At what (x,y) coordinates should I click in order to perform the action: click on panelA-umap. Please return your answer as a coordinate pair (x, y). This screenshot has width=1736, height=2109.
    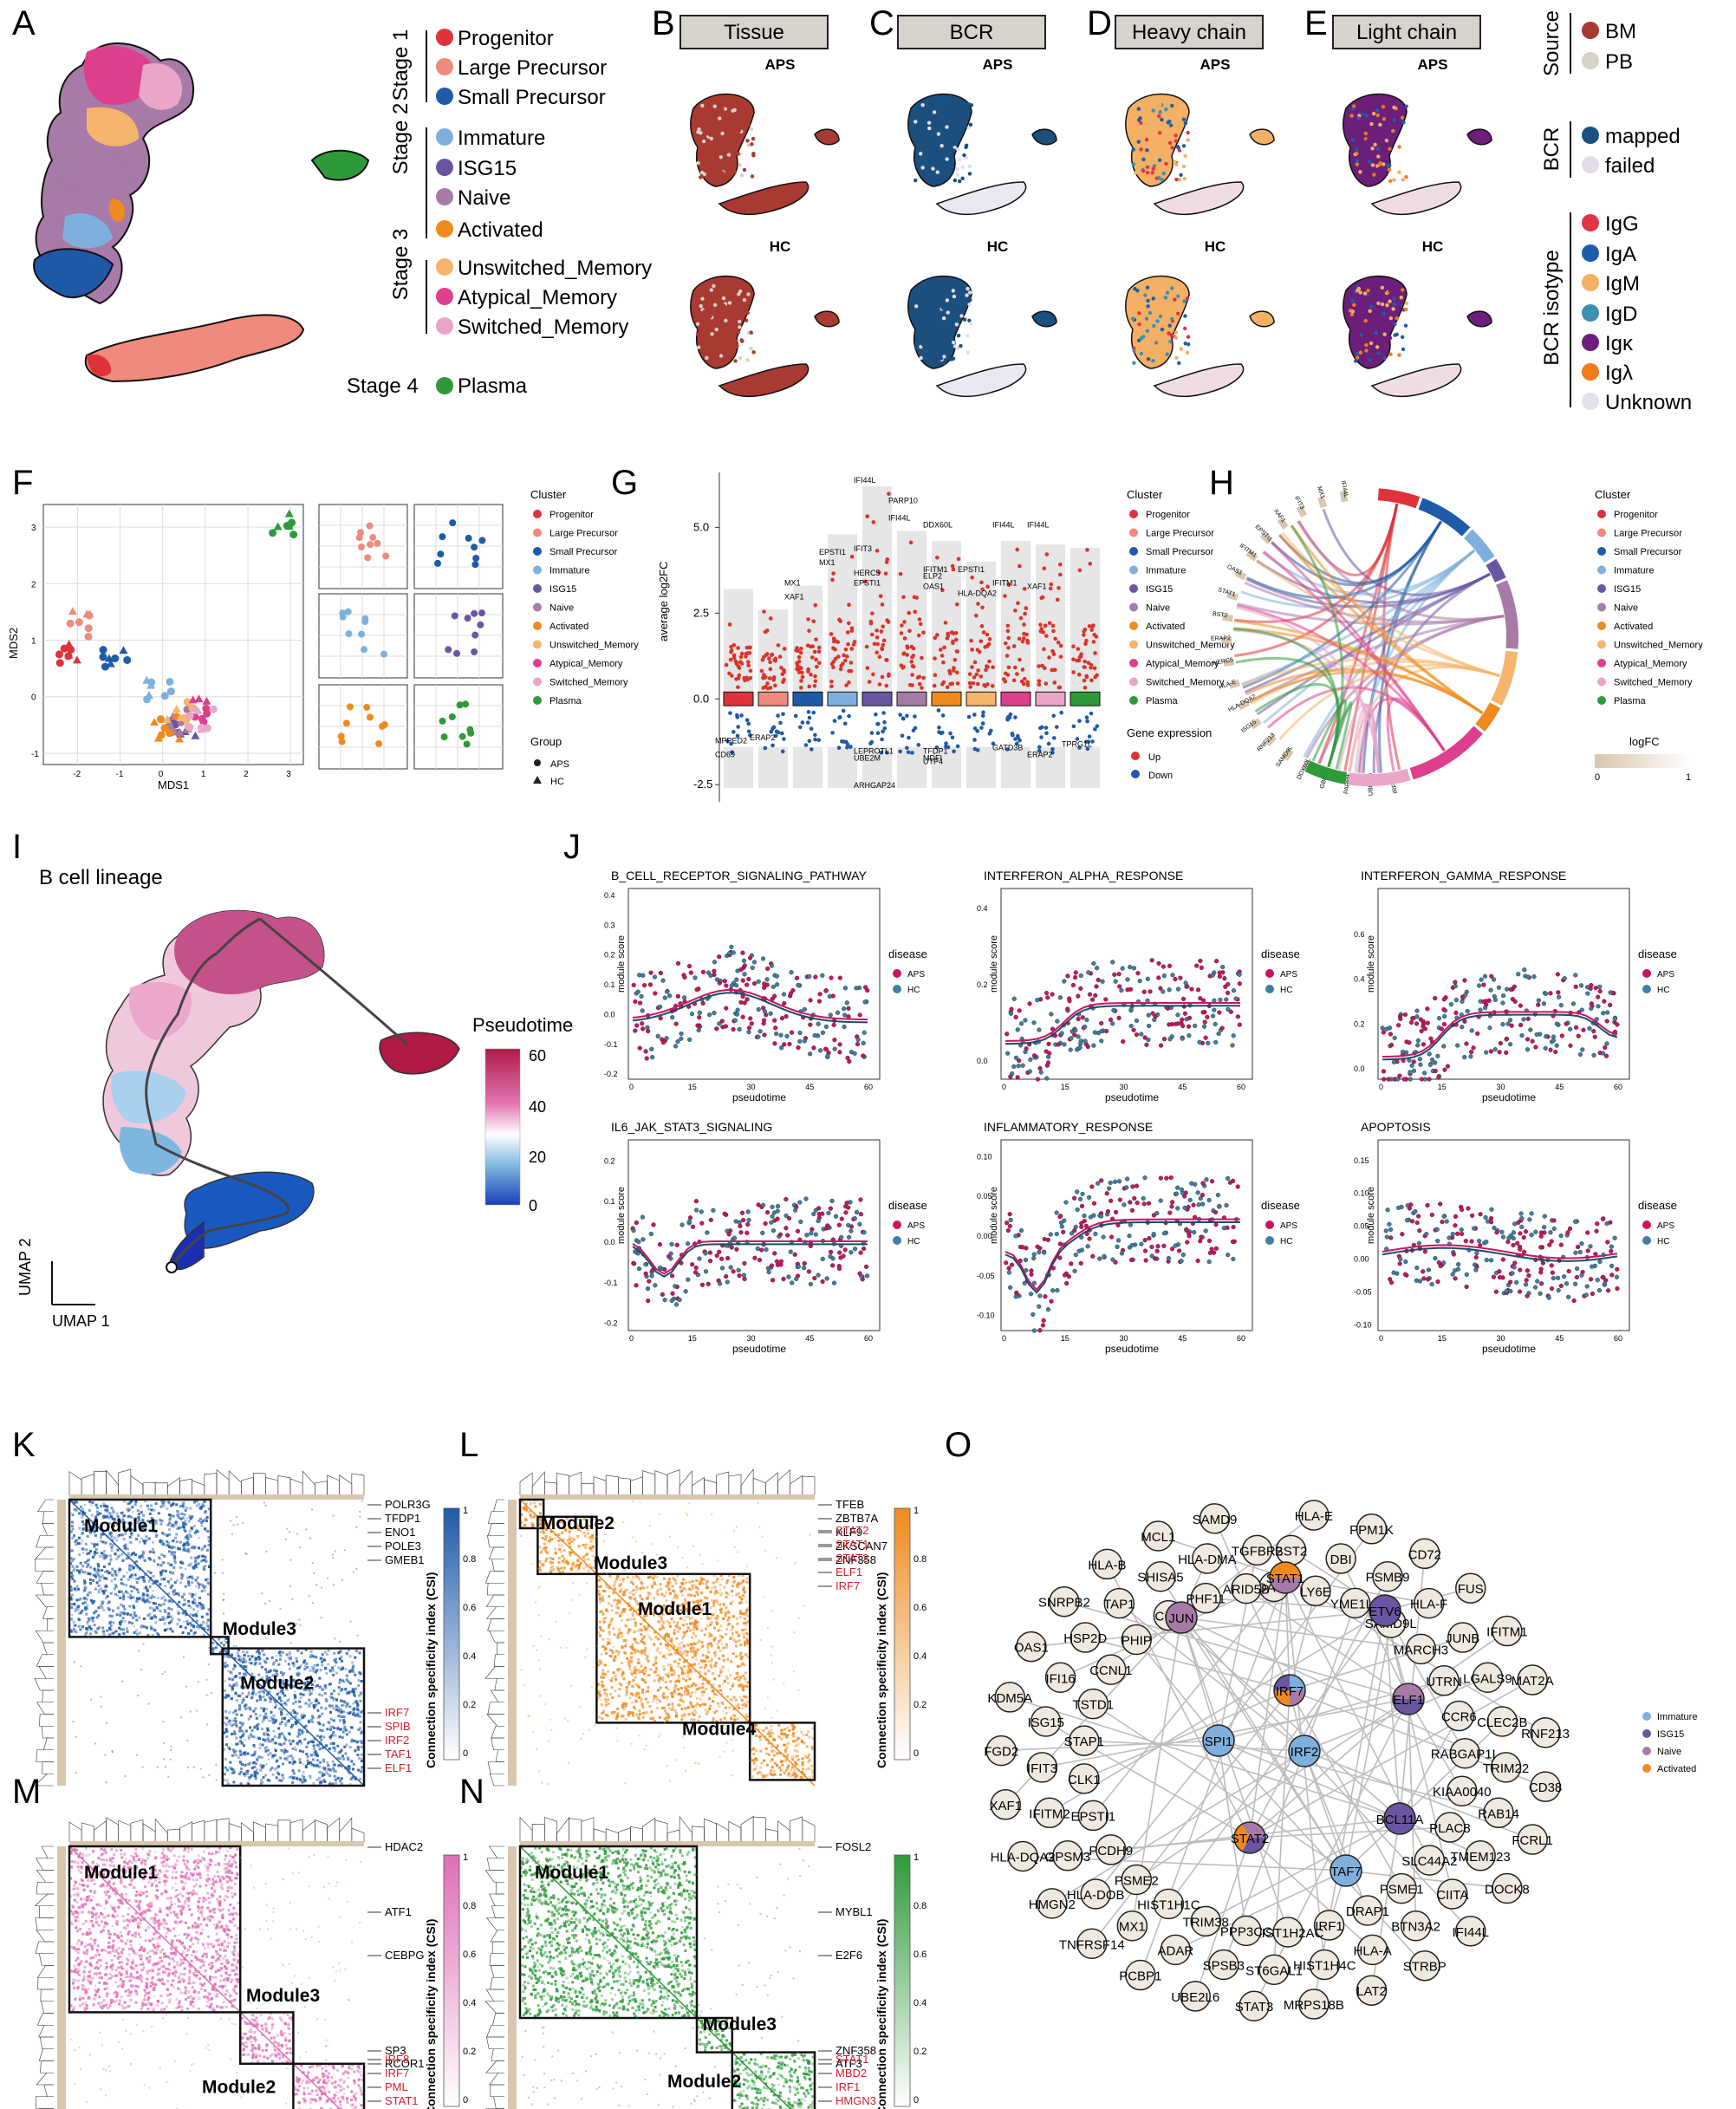
    Looking at the image, I should click on (201, 212).